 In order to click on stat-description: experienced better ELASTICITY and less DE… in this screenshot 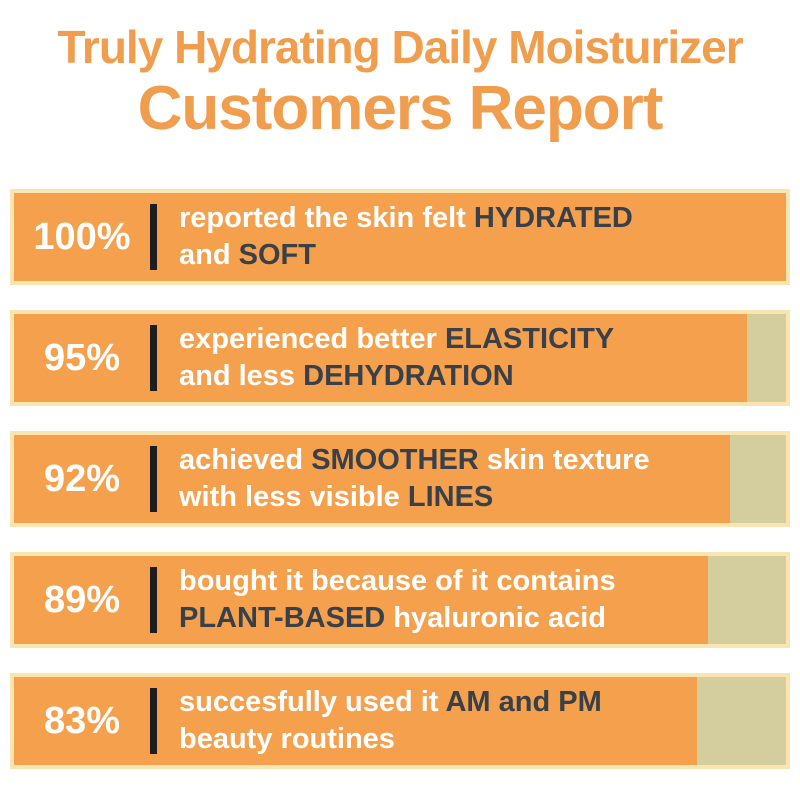, I will do `click(396, 358)`.